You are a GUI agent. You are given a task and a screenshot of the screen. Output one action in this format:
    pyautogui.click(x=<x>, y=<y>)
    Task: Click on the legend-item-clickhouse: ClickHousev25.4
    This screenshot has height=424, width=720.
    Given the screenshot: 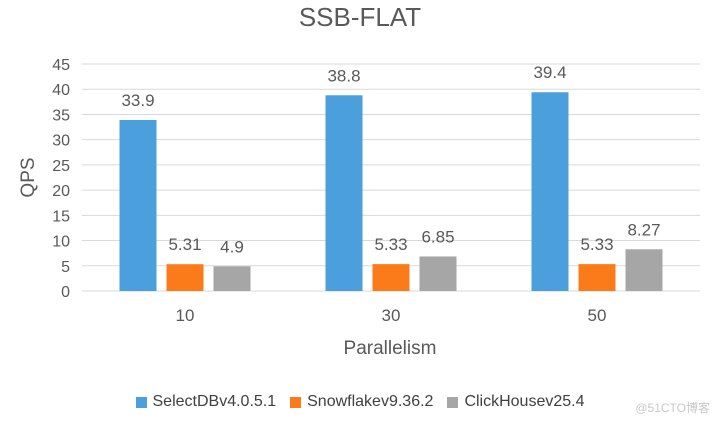 What is the action you would take?
    pyautogui.click(x=516, y=402)
    